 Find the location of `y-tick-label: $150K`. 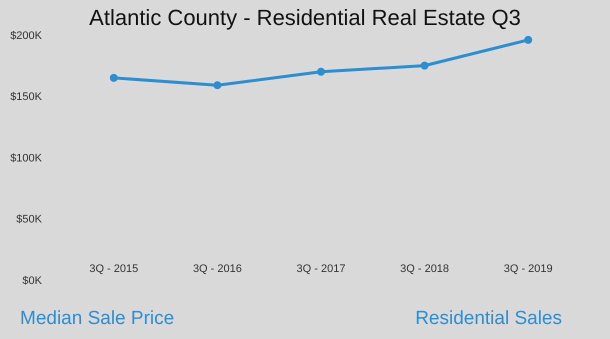

y-tick-label: $150K is located at coordinates (26, 97).